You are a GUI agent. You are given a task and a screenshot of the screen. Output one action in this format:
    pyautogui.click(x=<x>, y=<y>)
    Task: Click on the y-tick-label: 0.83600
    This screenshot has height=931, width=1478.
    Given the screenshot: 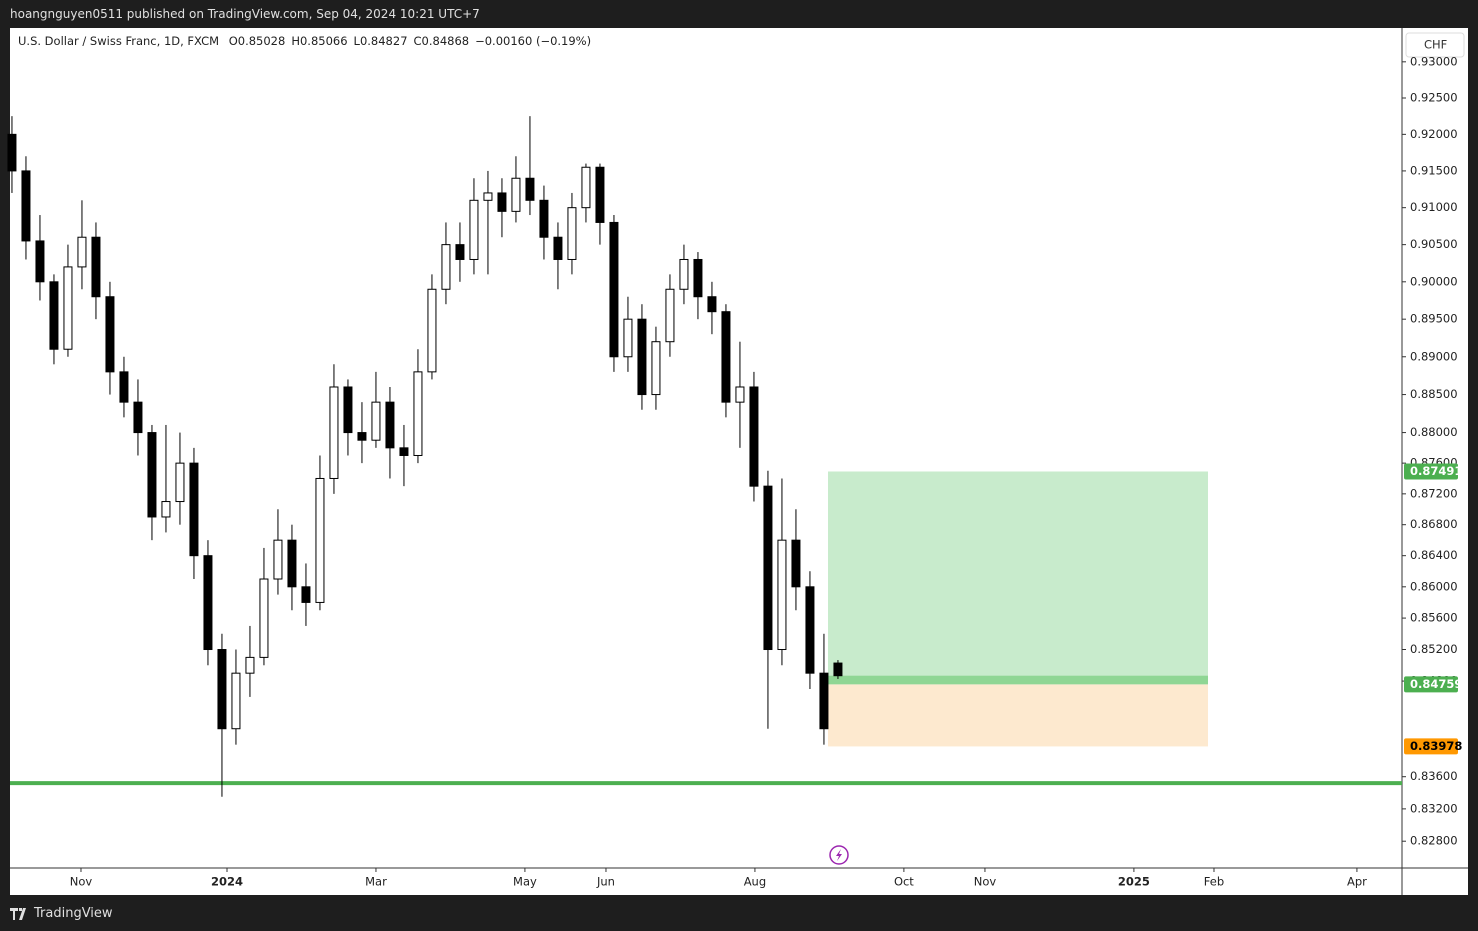 What is the action you would take?
    pyautogui.click(x=1434, y=776)
    